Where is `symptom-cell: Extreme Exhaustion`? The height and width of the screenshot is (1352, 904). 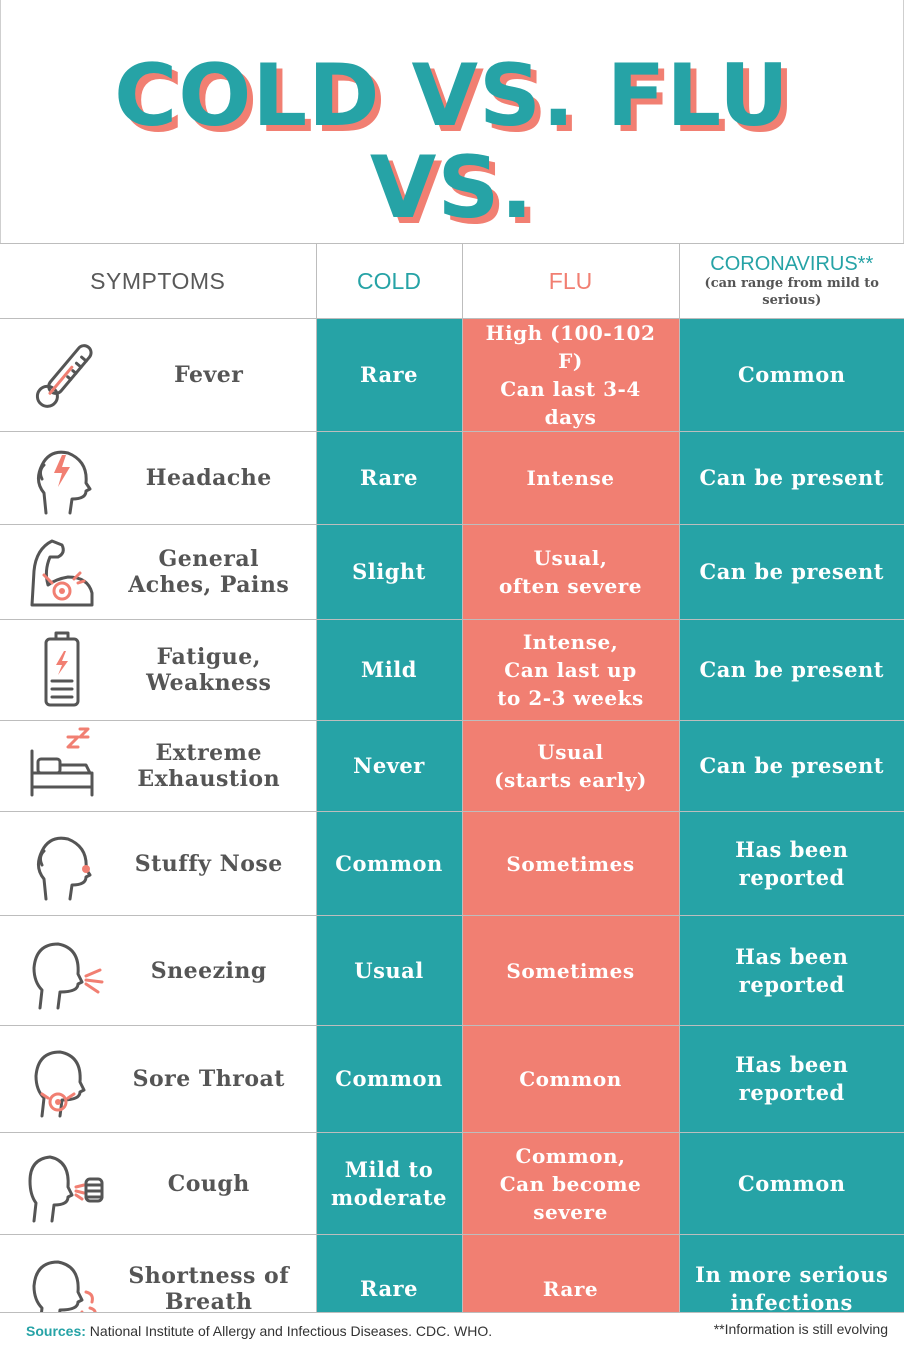 symptom-cell: Extreme Exhaustion is located at coordinates (158, 766).